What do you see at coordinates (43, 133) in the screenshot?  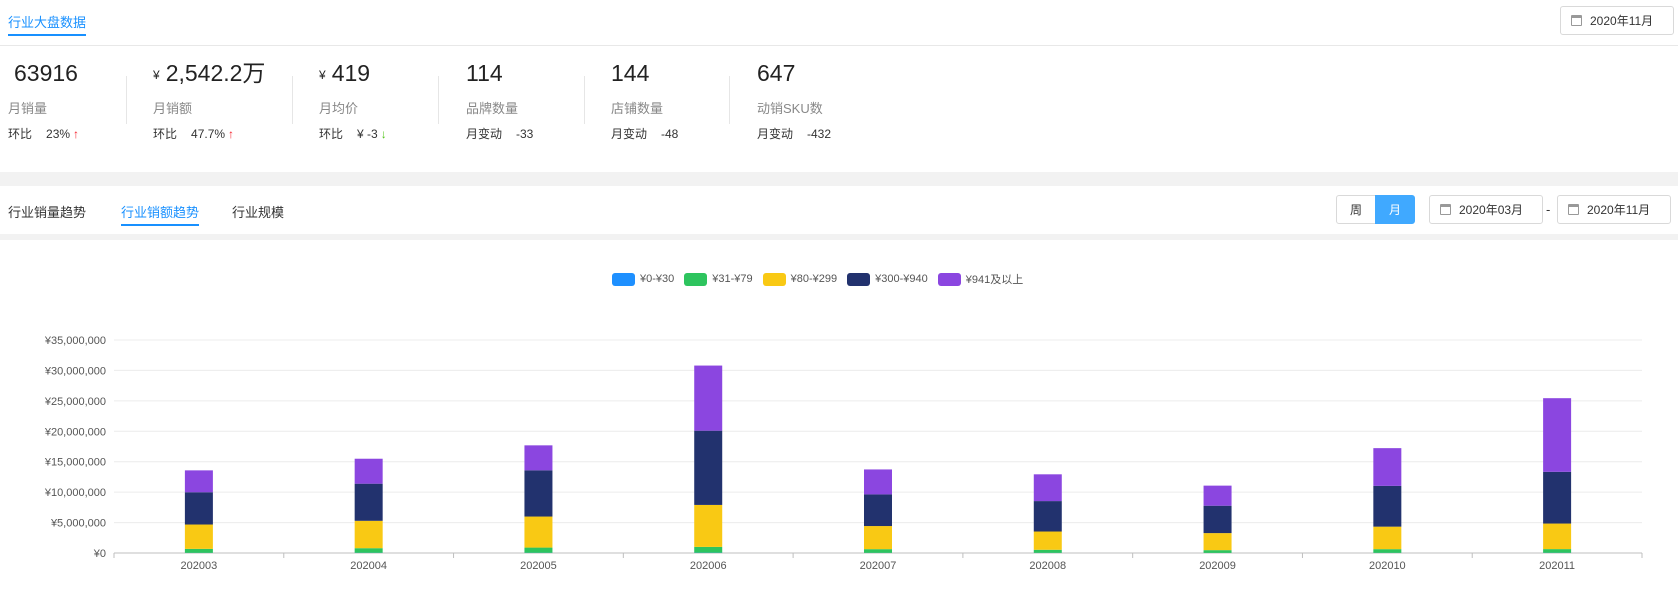 I see `metric-delta: 环比 23% ↑` at bounding box center [43, 133].